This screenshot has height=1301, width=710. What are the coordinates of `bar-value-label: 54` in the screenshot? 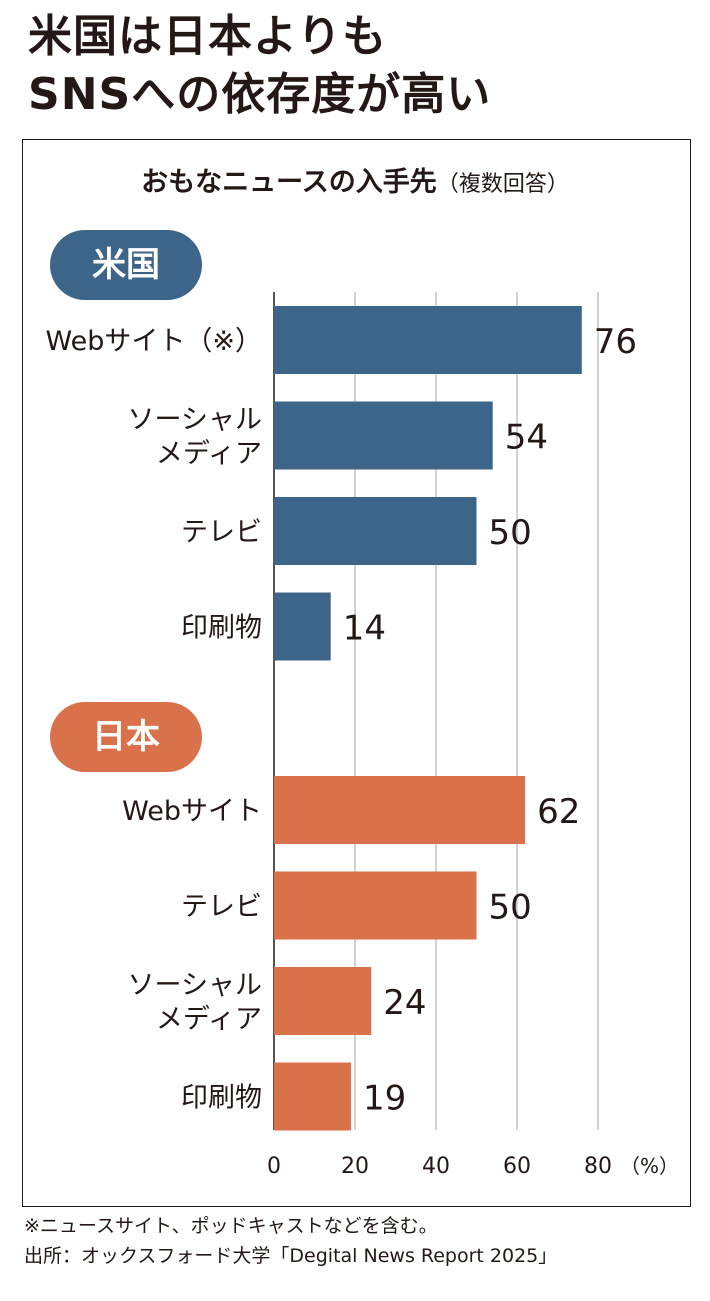 It's located at (526, 438).